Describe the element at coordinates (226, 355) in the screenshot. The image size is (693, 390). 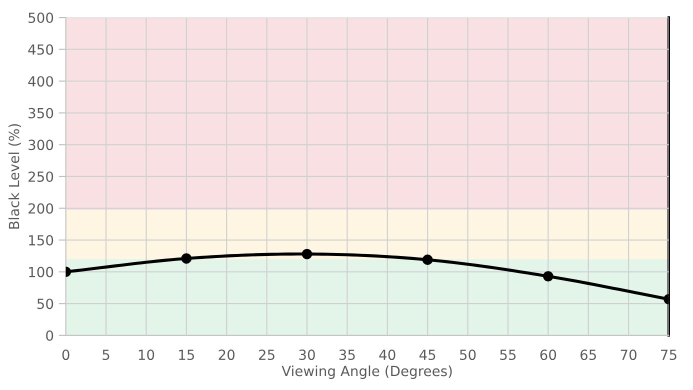
I see `x-tick-label: 20` at that location.